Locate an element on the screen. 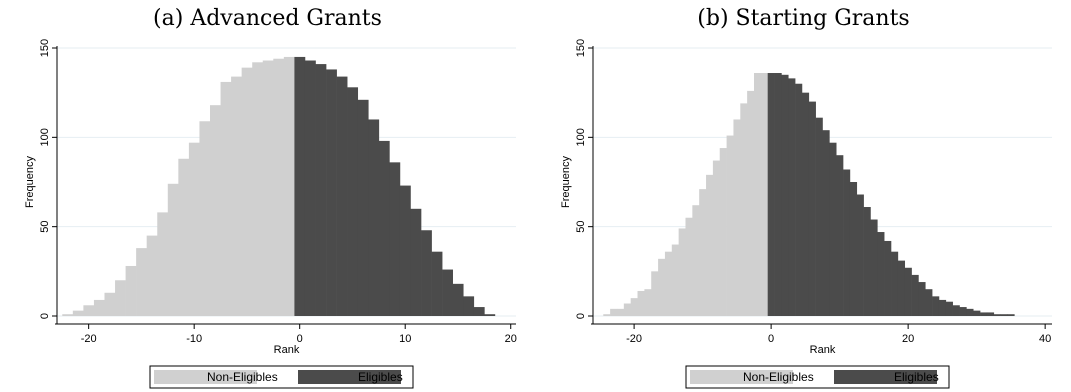 The width and height of the screenshot is (1071, 392). x-tick-label: 10 is located at coordinates (405, 339).